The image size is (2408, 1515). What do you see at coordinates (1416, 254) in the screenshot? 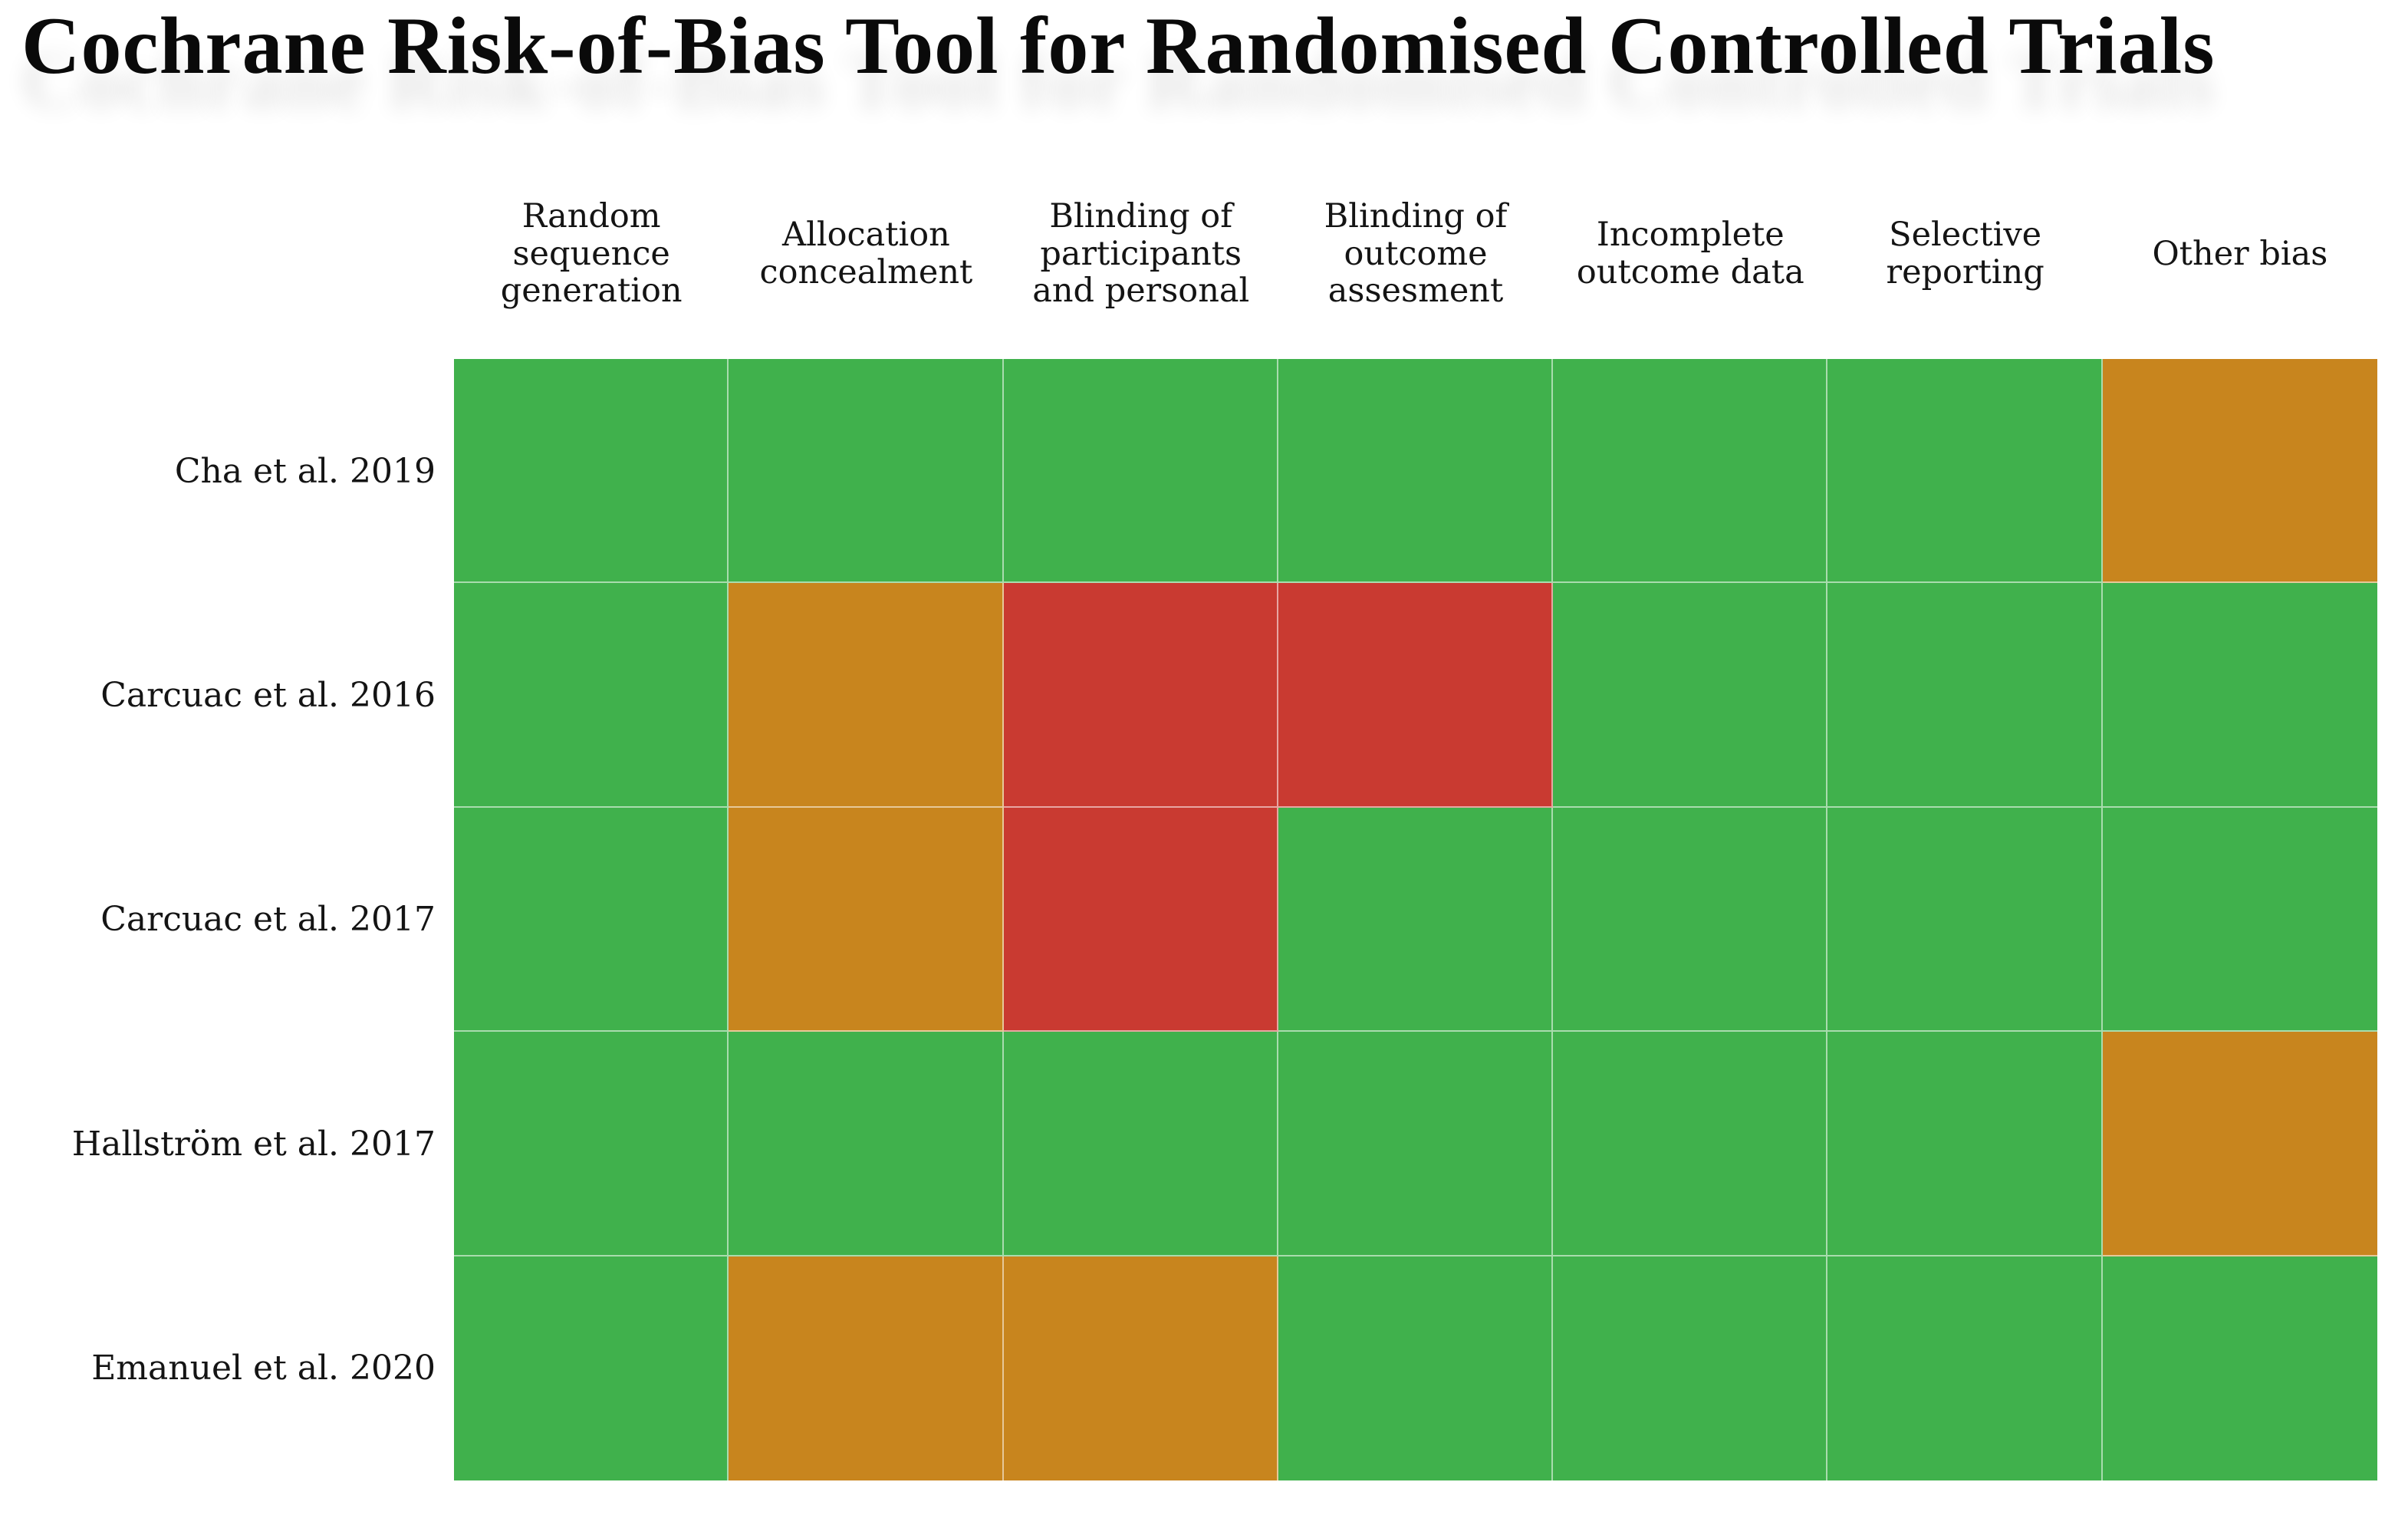
I see `column-header: Blinding of outcome assesment` at bounding box center [1416, 254].